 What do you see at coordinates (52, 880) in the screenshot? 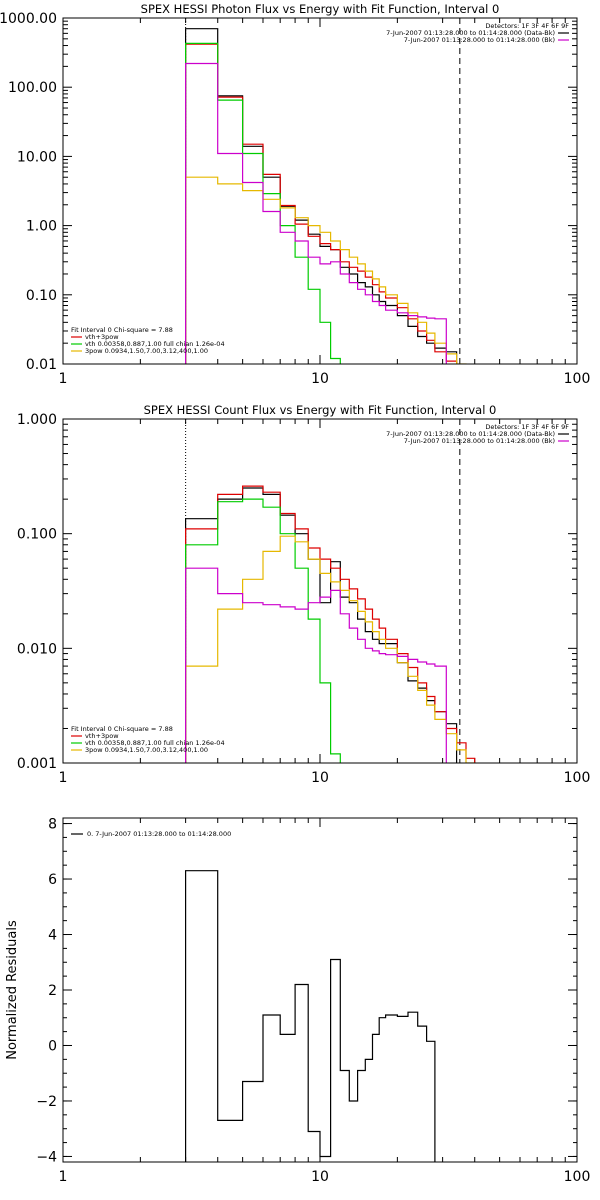
I see `y-tick-label: 6` at bounding box center [52, 880].